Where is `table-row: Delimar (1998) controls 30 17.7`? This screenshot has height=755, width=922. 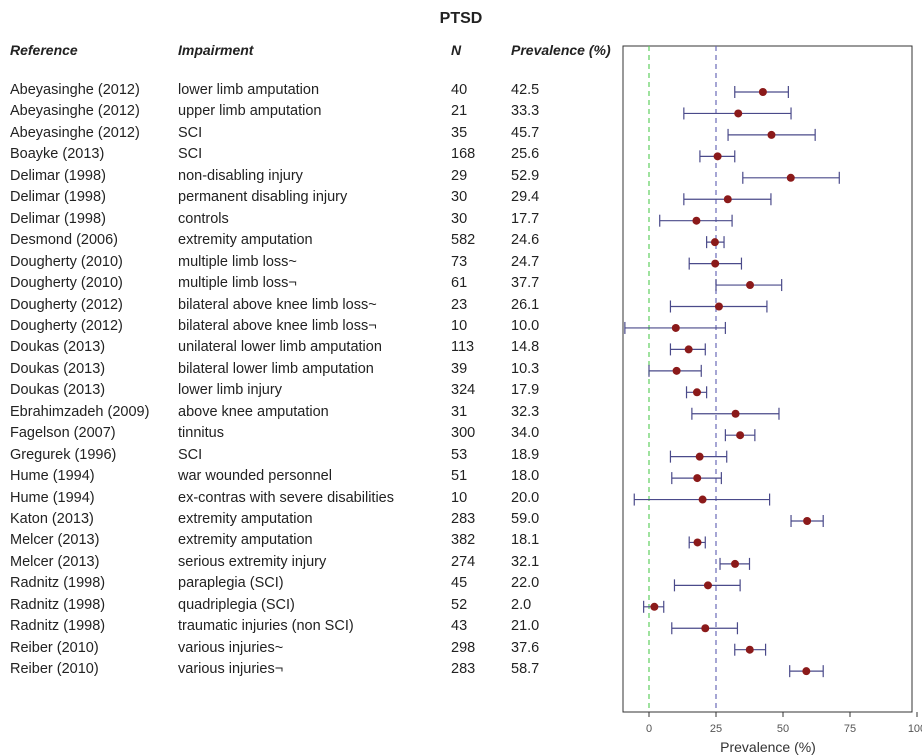 table-row: Delimar (1998) controls 30 17.7 is located at coordinates (310, 221).